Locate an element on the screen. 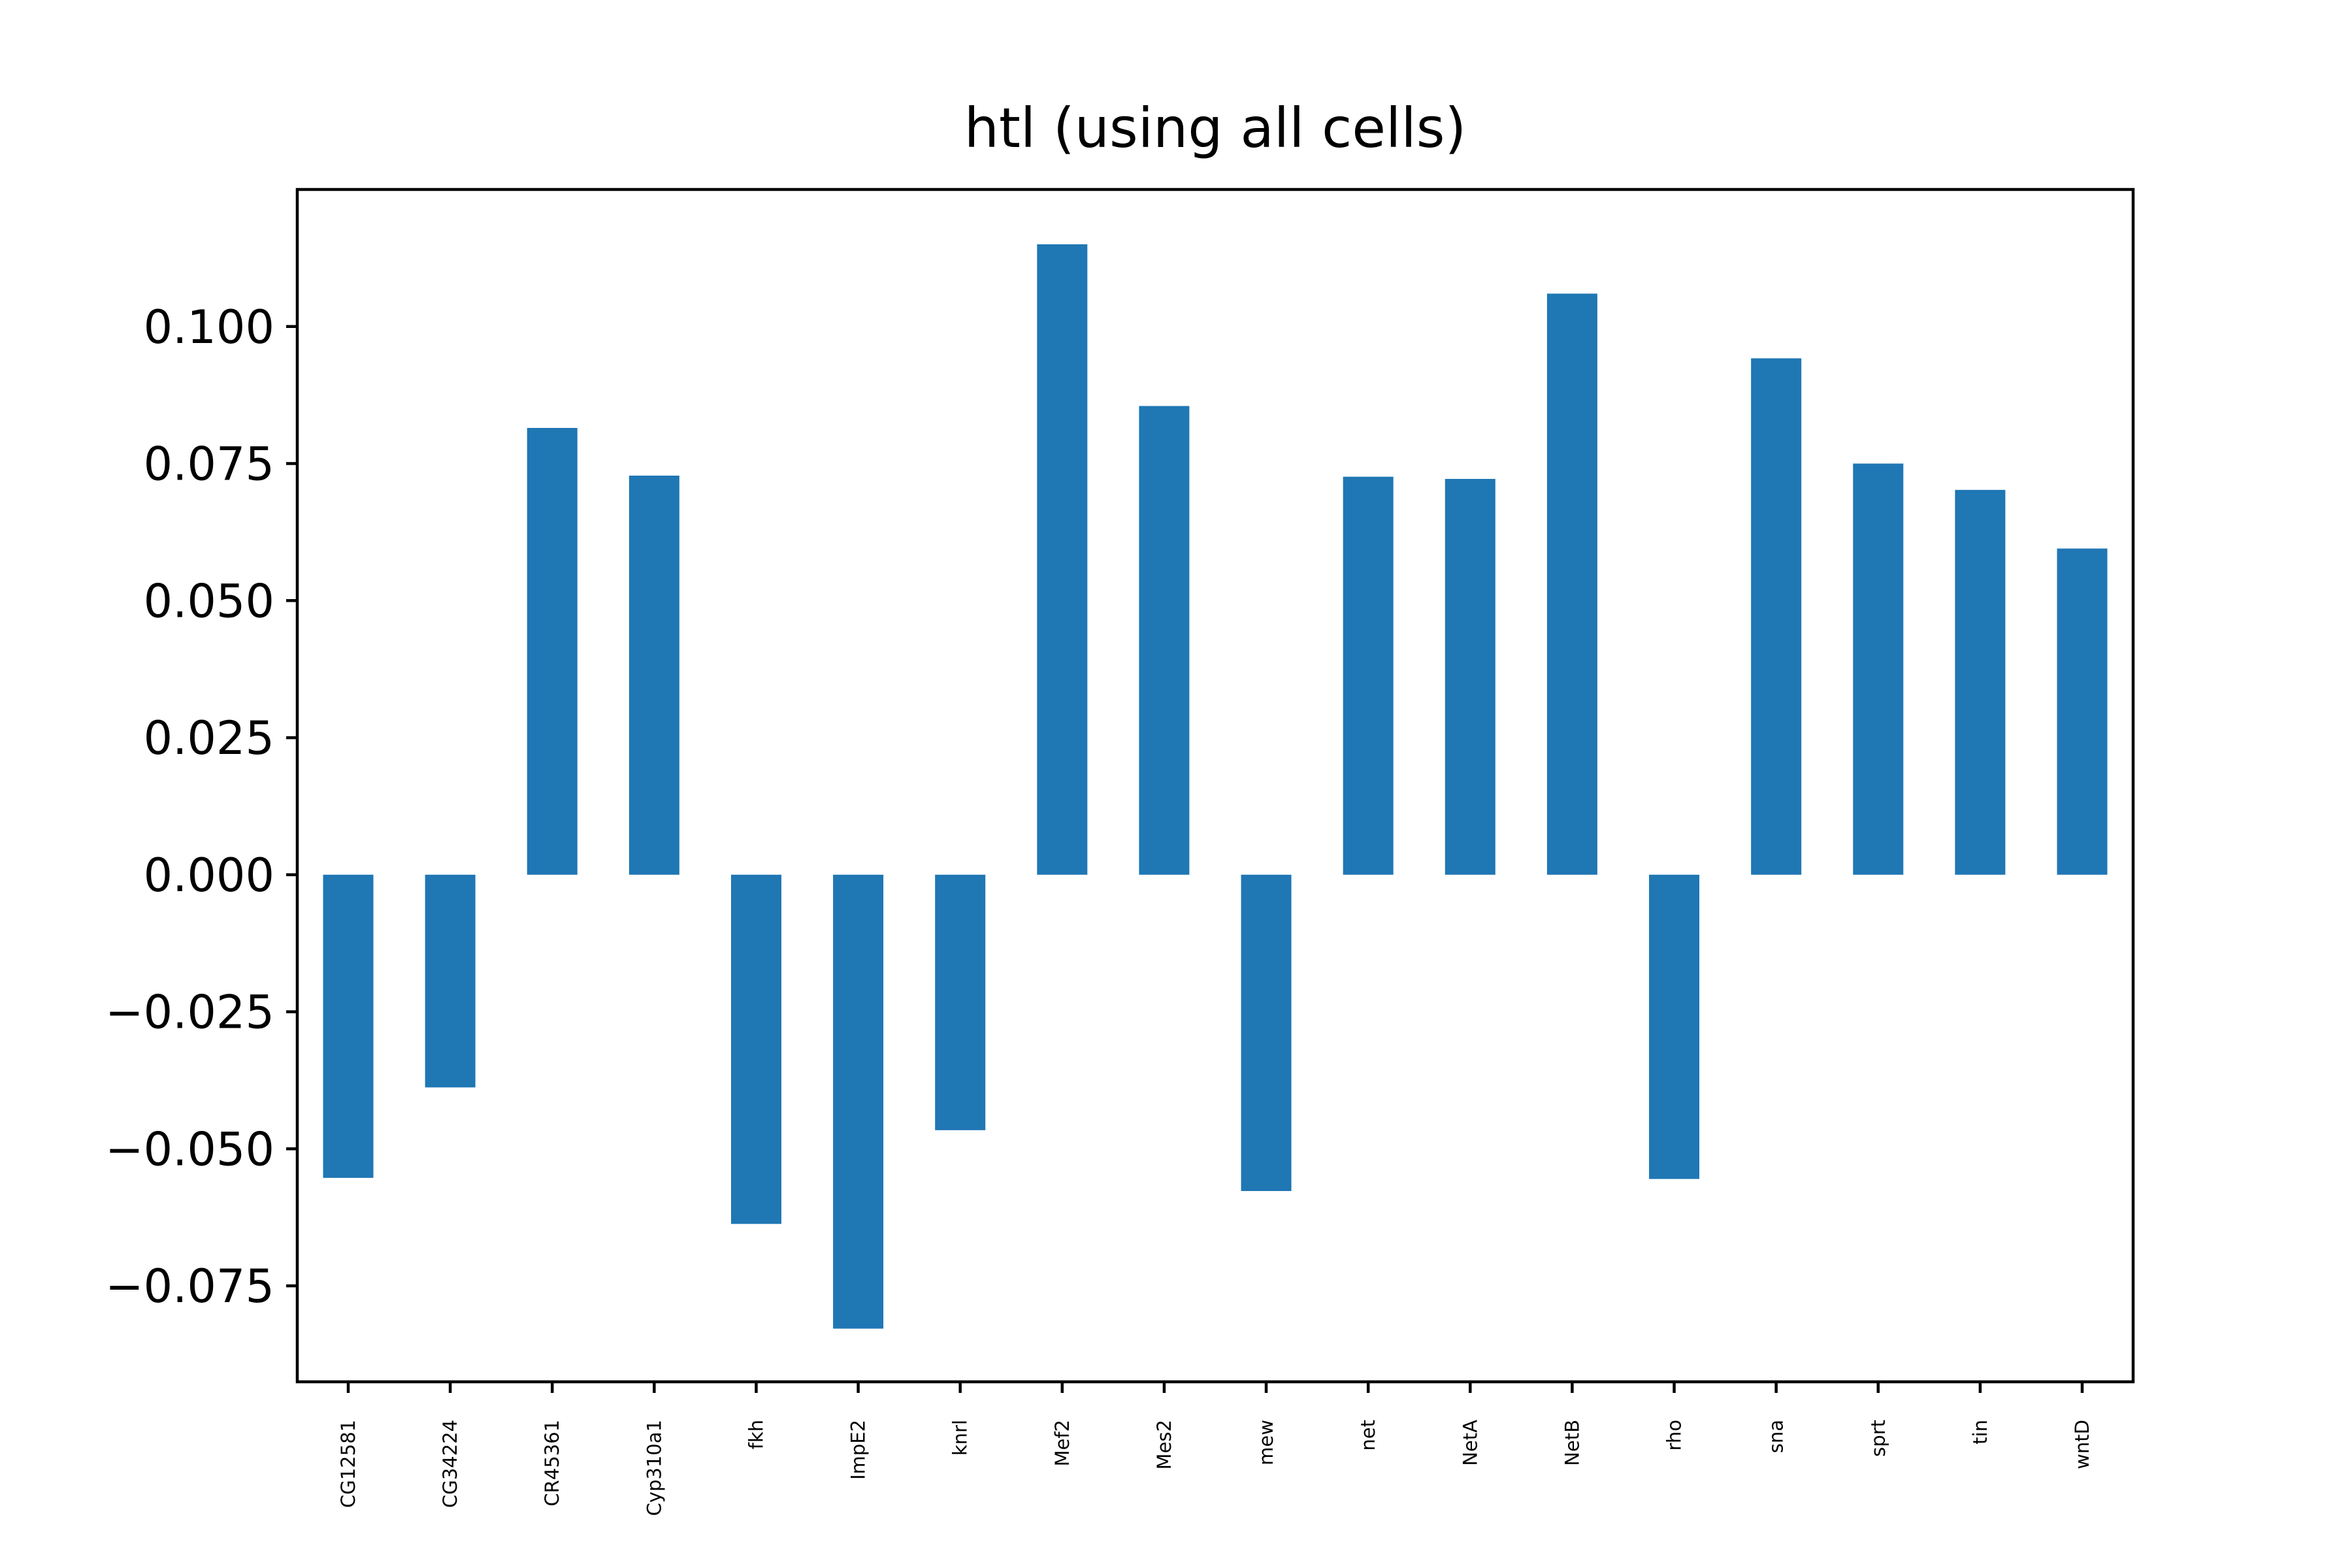 Image resolution: width=2352 pixels, height=1568 pixels. x-tick-label: rho is located at coordinates (1674, 1435).